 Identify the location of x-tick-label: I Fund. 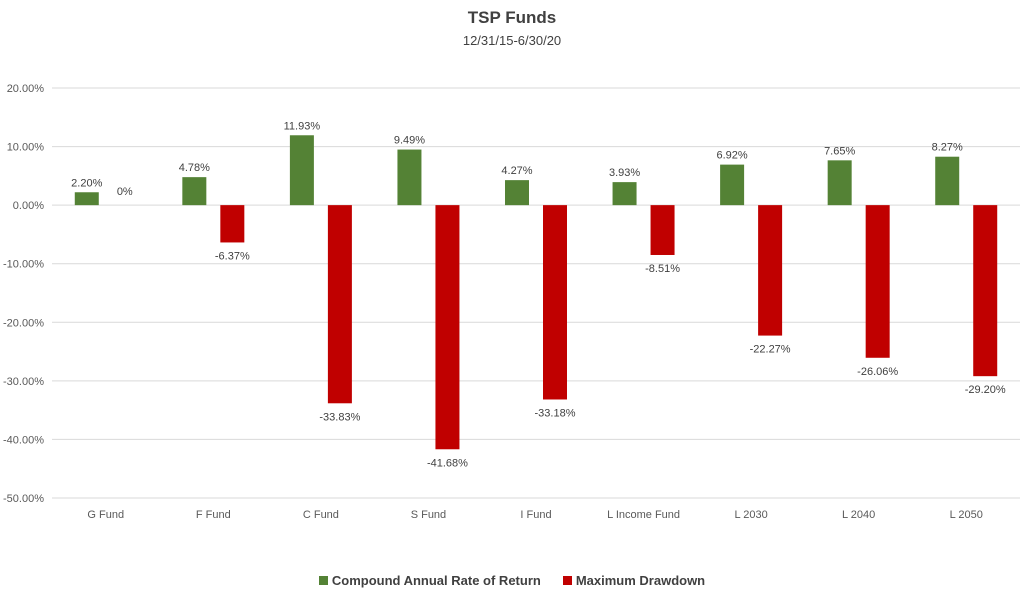
(535, 515).